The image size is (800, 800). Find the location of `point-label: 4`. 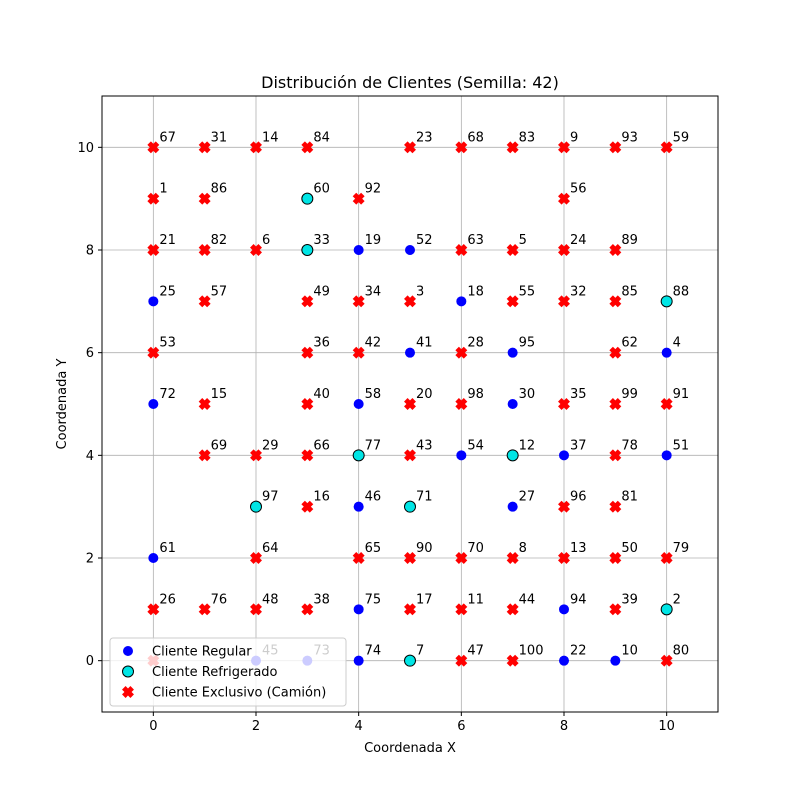

point-label: 4 is located at coordinates (677, 343).